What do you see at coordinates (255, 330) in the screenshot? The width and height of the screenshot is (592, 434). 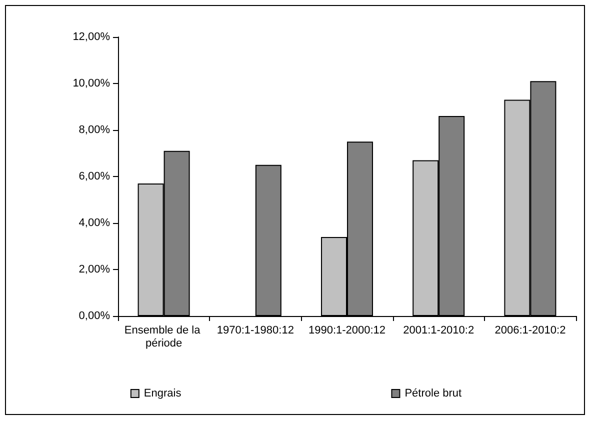 I see `x-tick-label: 1970:1-1980:12` at bounding box center [255, 330].